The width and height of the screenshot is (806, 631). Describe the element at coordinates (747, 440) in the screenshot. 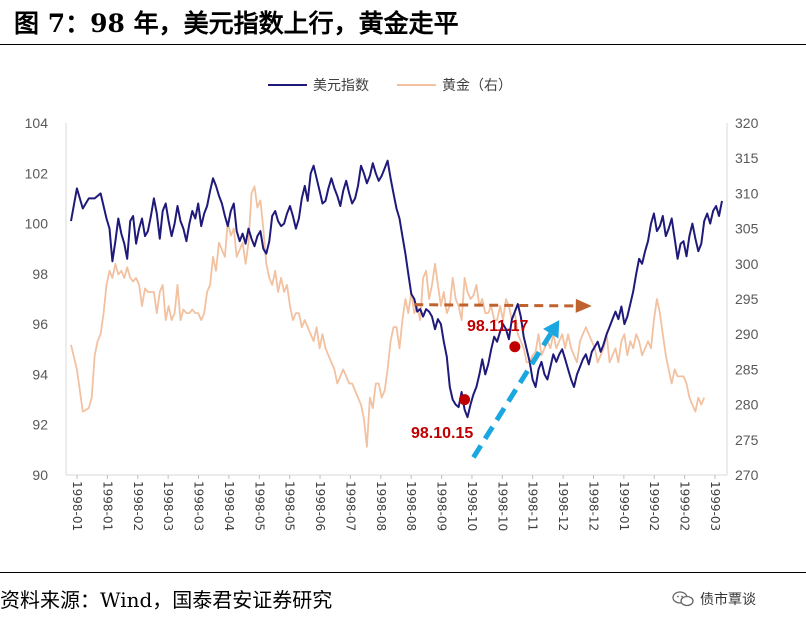

I see `y-tick-right: 275` at that location.